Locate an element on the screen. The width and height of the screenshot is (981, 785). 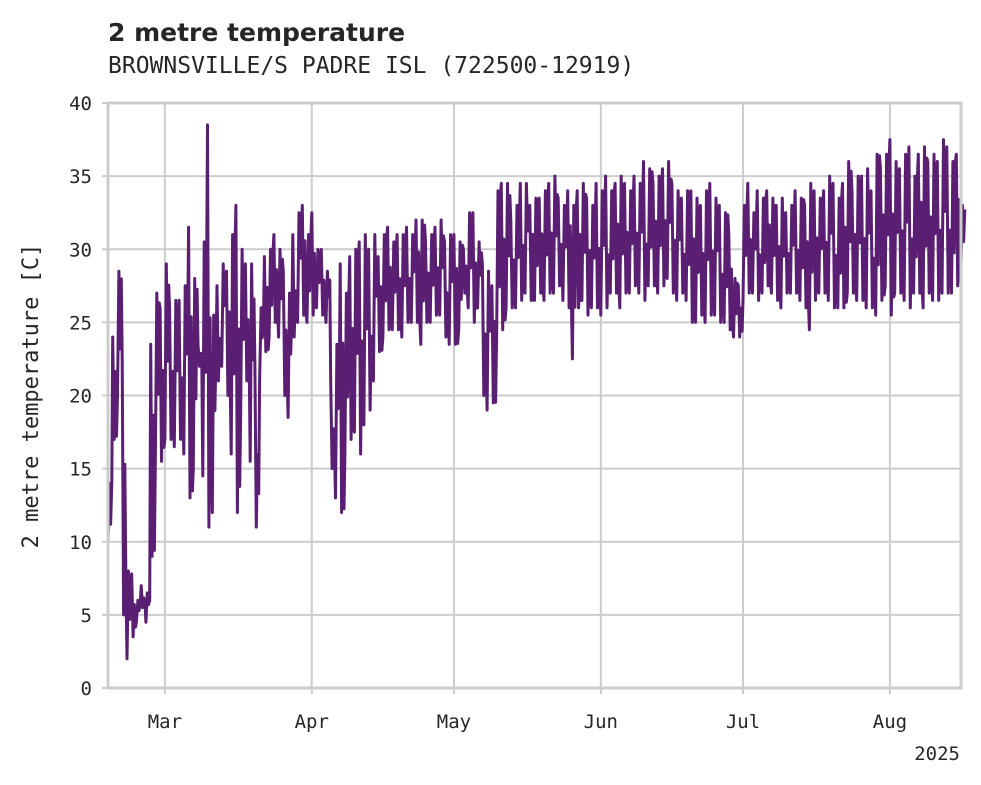
x-axis-year-label: 2025 is located at coordinates (937, 754).